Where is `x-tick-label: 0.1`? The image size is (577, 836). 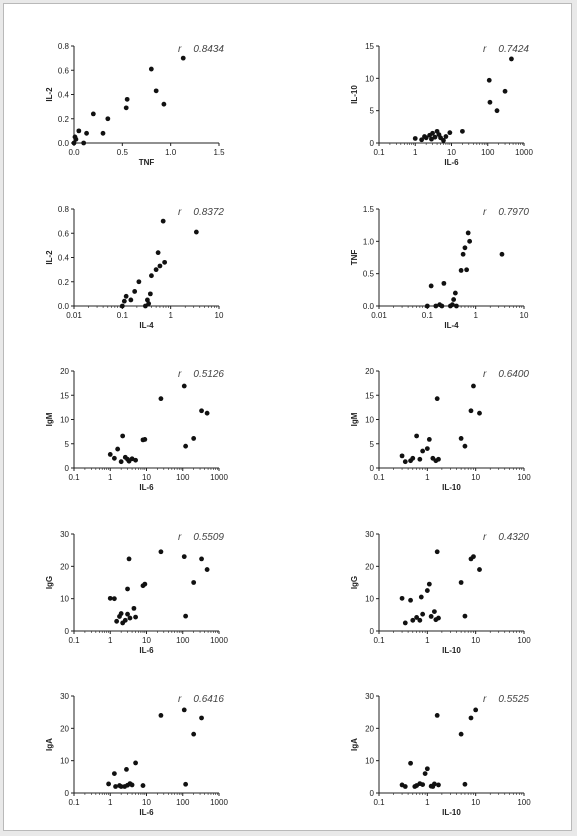
x-tick-label: 0.1 is located at coordinates (74, 640).